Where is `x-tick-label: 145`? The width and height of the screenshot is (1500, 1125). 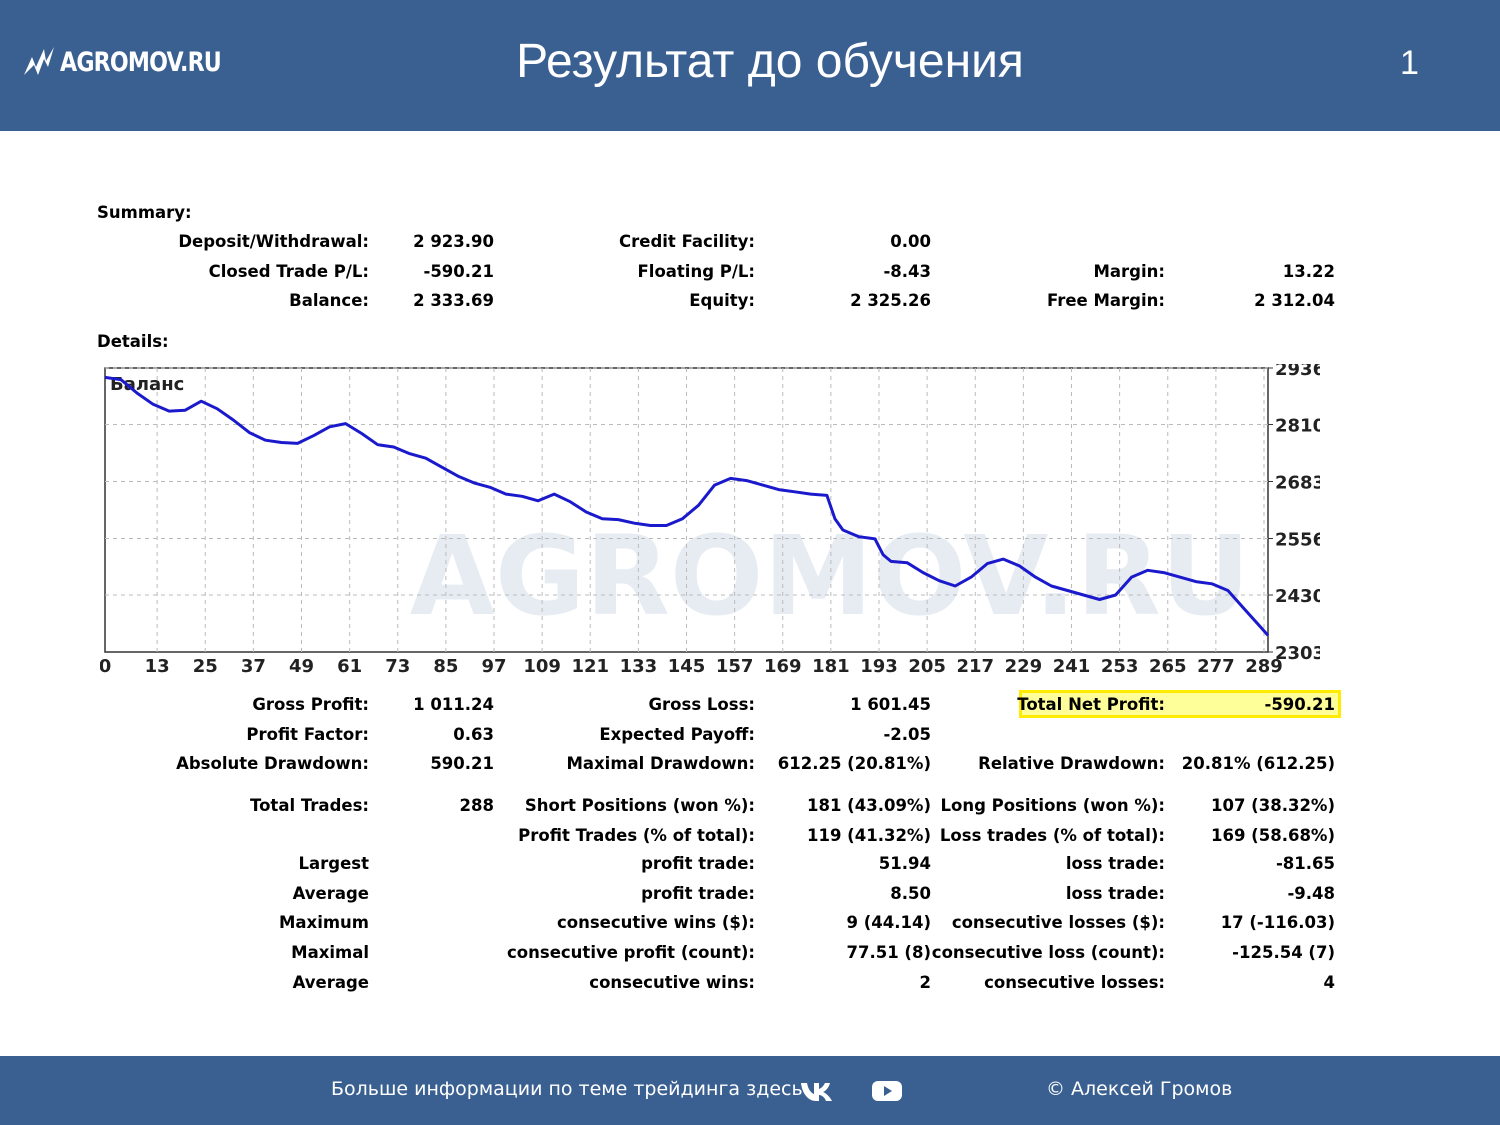 x-tick-label: 145 is located at coordinates (687, 666).